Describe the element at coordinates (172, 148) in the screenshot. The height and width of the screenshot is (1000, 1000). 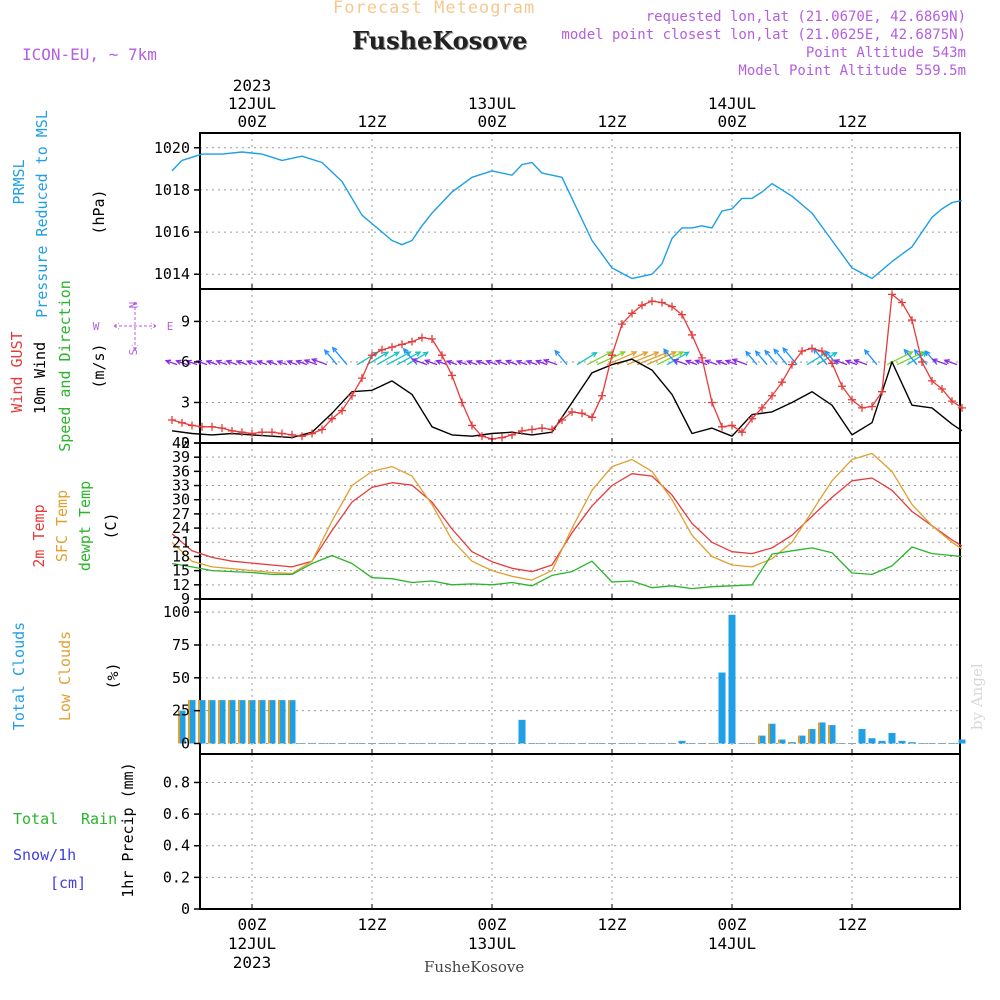
I see `y-tick-label: 1020` at that location.